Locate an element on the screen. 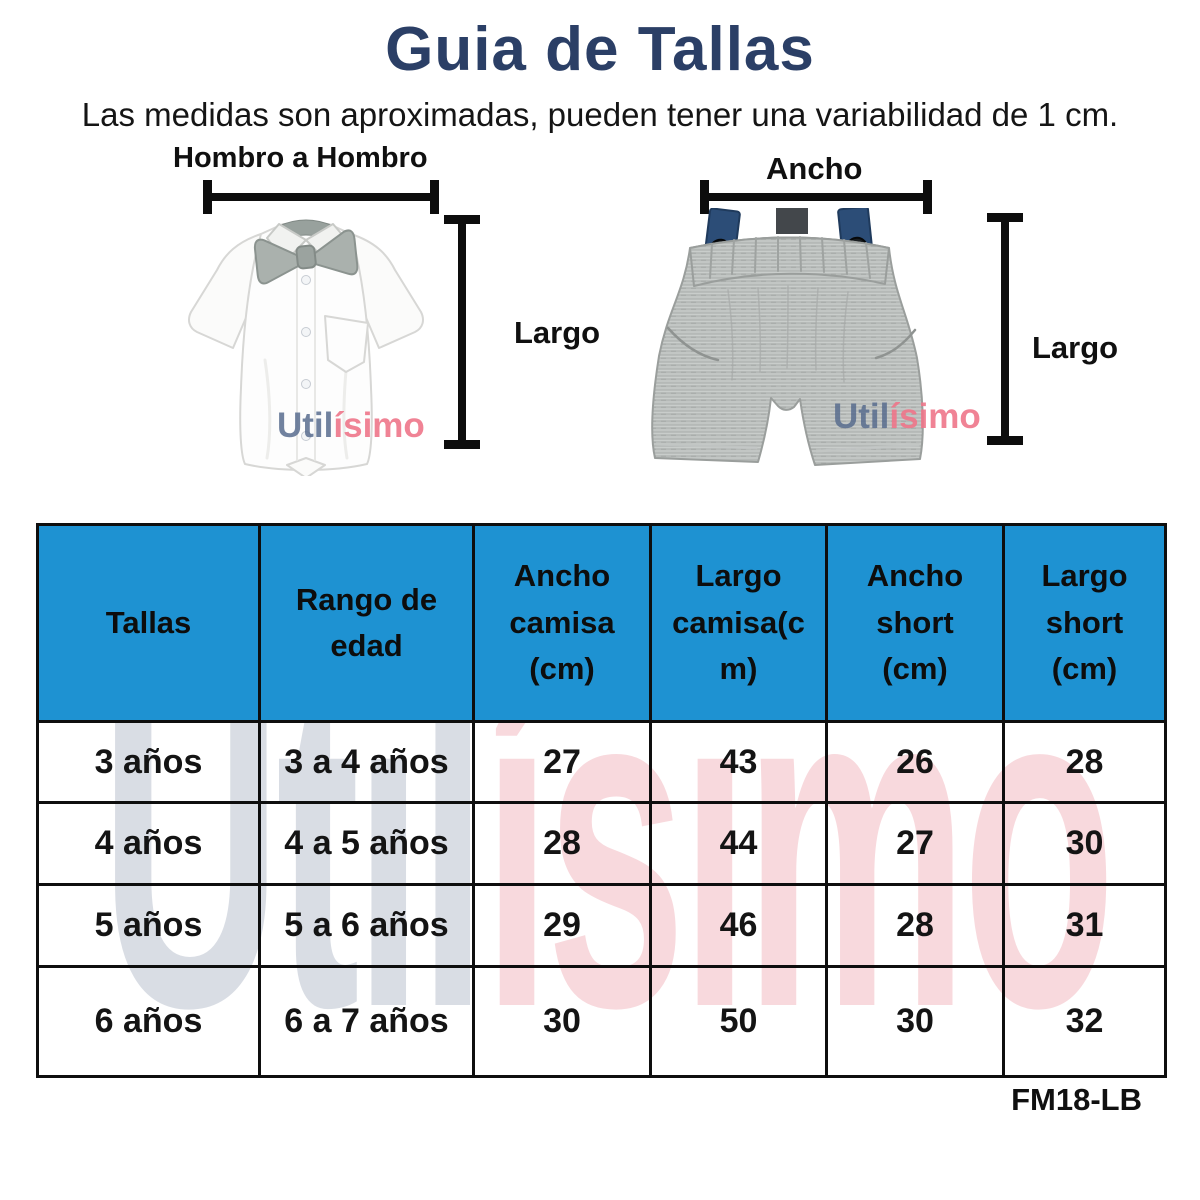 The image size is (1200, 1200). shirt-tail is located at coordinates (306, 468).